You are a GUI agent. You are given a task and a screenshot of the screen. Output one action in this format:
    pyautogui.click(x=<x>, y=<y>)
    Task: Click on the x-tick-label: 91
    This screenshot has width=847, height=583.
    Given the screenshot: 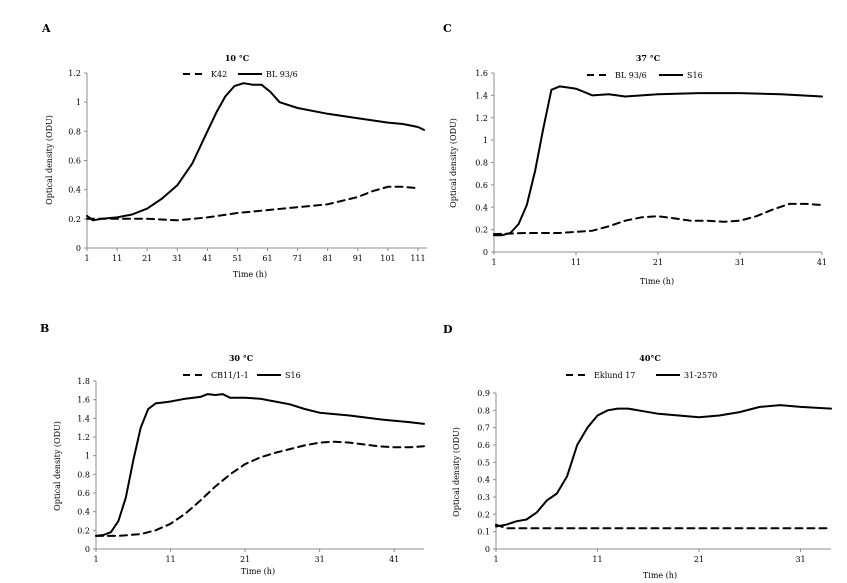 What is the action you would take?
    pyautogui.click(x=358, y=258)
    